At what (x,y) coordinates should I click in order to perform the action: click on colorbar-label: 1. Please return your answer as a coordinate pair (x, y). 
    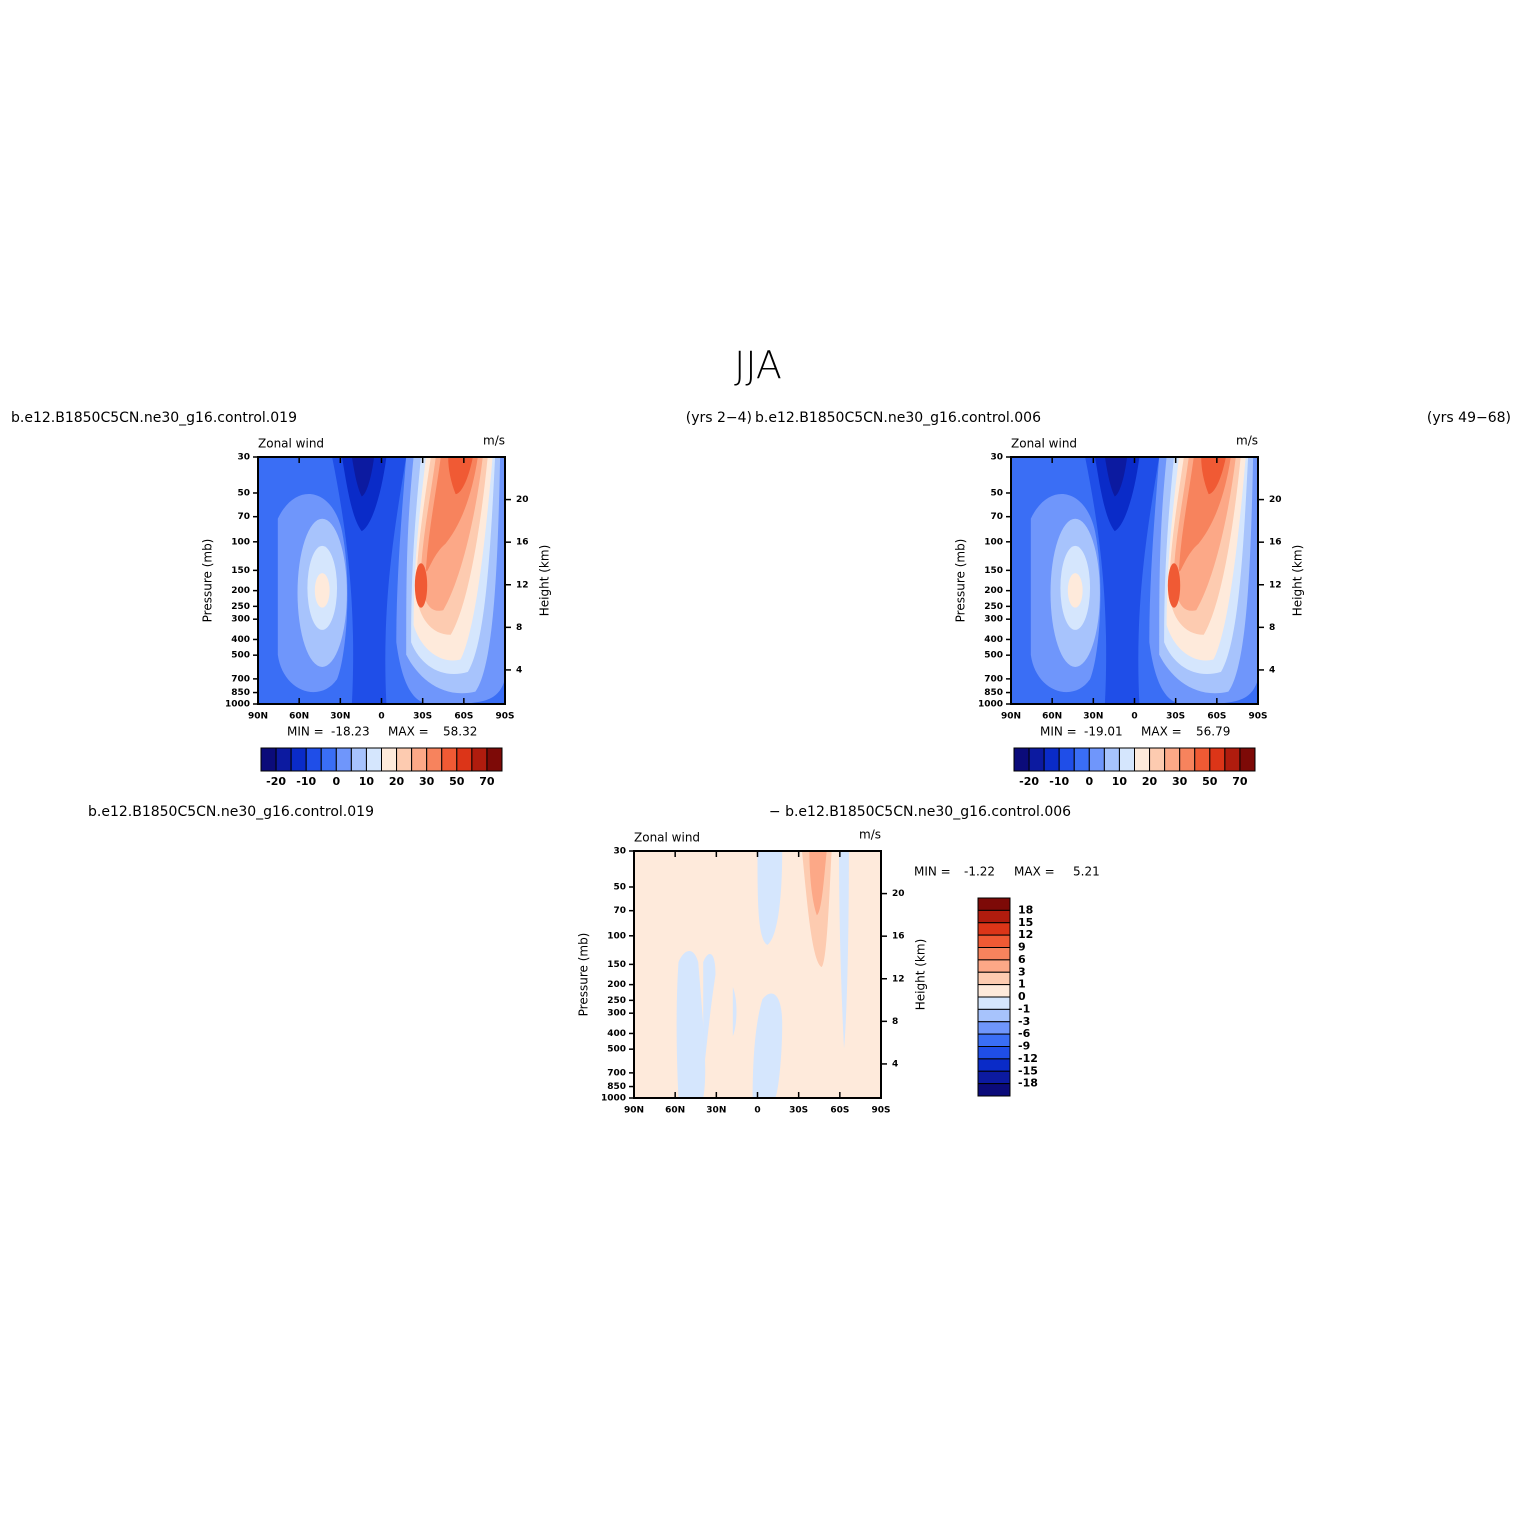
    Looking at the image, I should click on (1022, 984).